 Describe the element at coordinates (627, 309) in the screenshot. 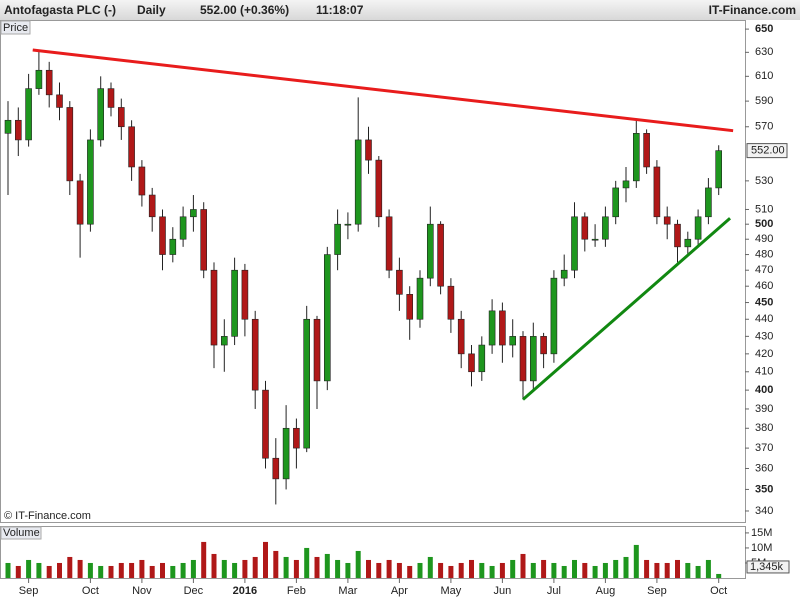

I see `trendline` at that location.